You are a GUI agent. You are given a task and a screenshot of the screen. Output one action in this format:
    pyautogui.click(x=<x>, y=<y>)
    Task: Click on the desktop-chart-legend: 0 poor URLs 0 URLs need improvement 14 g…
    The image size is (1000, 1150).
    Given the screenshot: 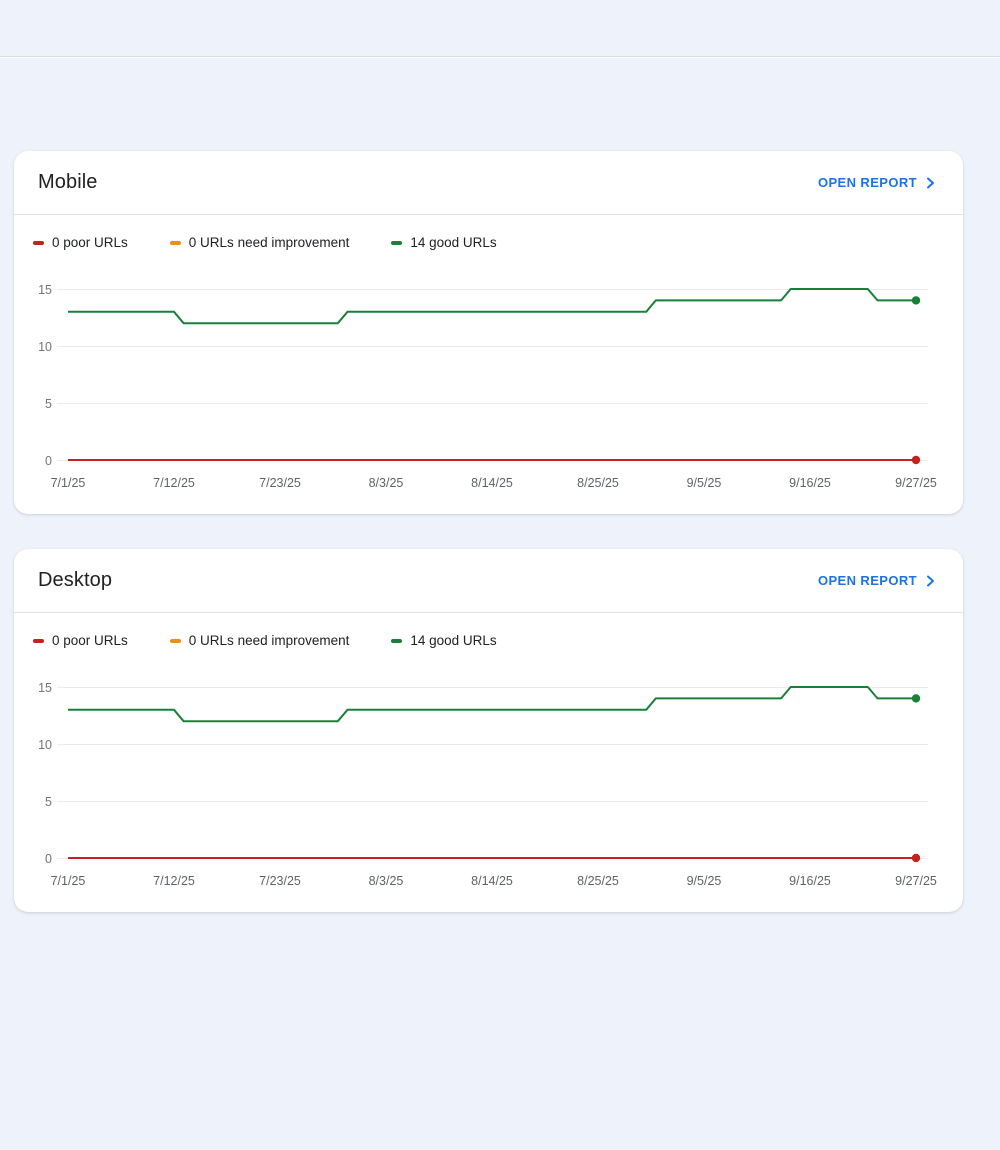 What is the action you would take?
    pyautogui.click(x=498, y=640)
    